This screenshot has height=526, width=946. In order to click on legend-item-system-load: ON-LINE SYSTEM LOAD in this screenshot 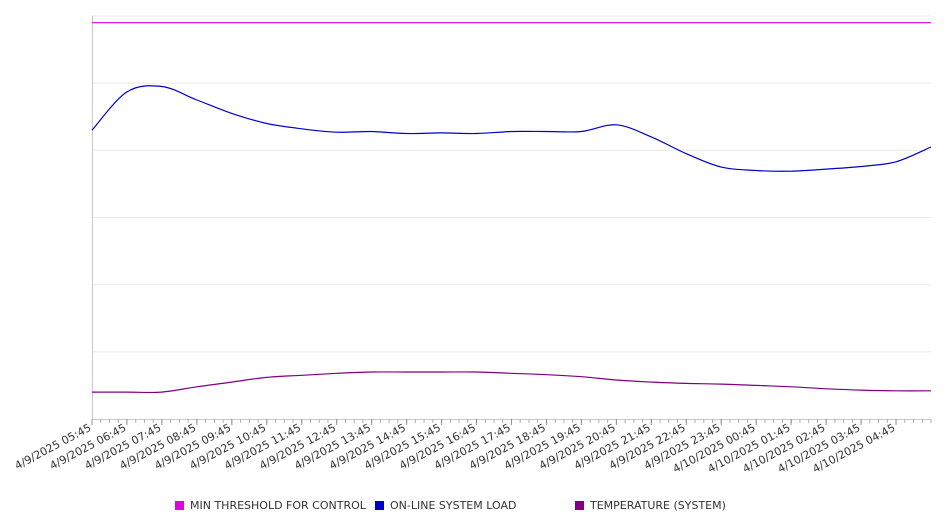, I will do `click(445, 505)`.